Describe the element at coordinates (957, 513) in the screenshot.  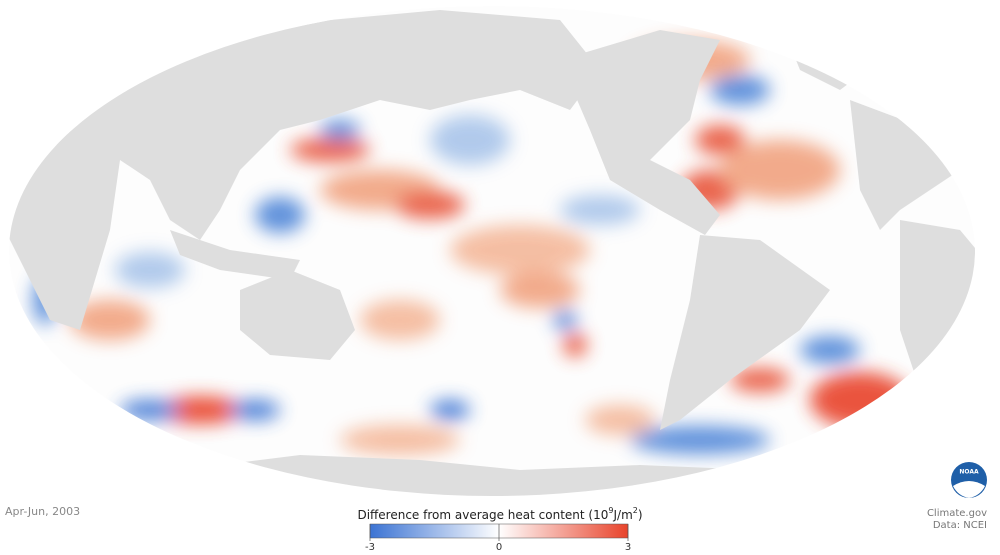
I see `credit: Climate.gov` at that location.